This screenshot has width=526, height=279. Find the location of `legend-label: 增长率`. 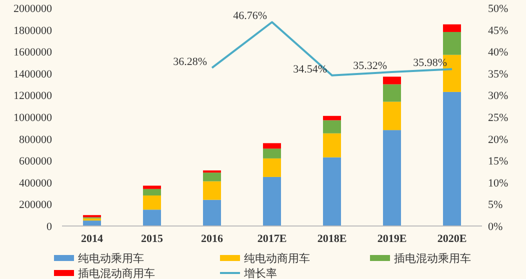

legend-label: 增长率 is located at coordinates (260, 273).